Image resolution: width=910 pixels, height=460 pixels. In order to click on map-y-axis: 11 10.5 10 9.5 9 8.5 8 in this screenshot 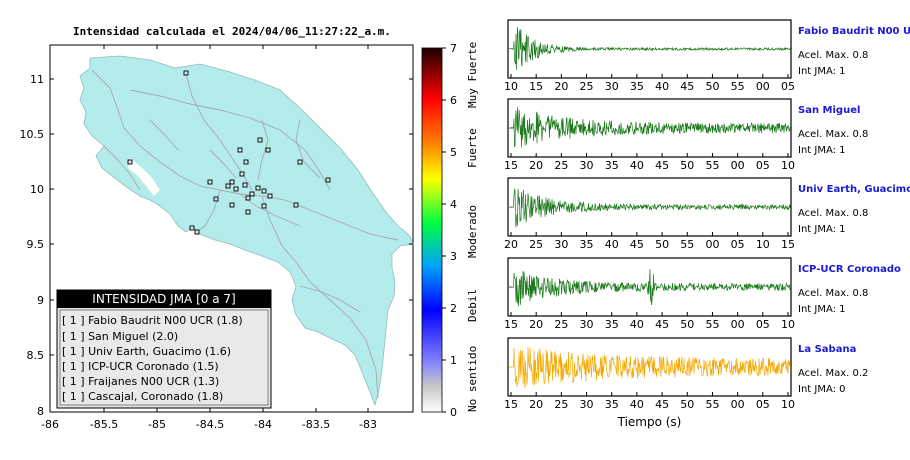, I will do `click(32, 245)`.